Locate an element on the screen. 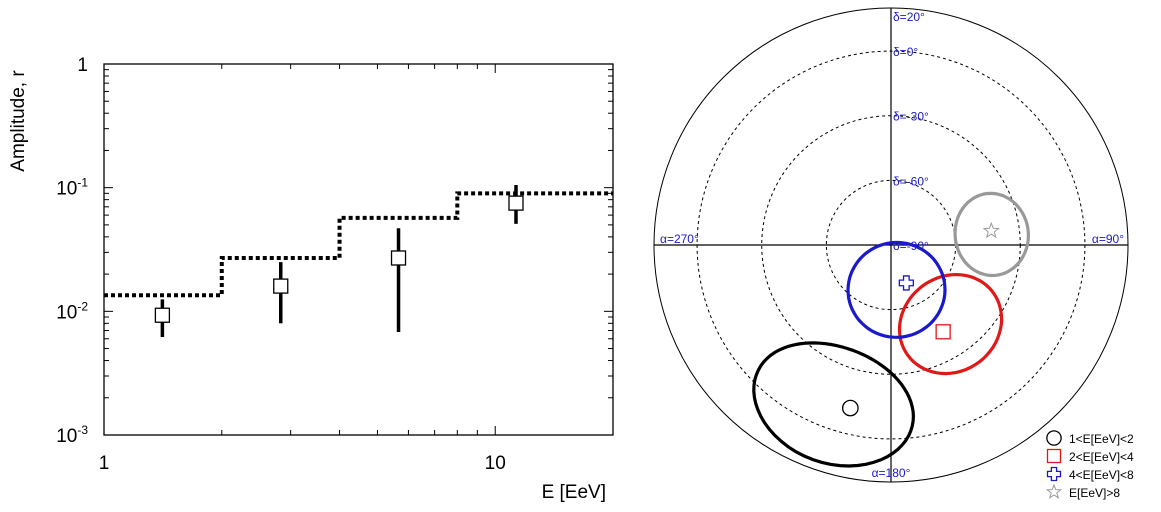 Image resolution: width=1161 pixels, height=512 pixels. ra-label: α=180° is located at coordinates (891, 473).